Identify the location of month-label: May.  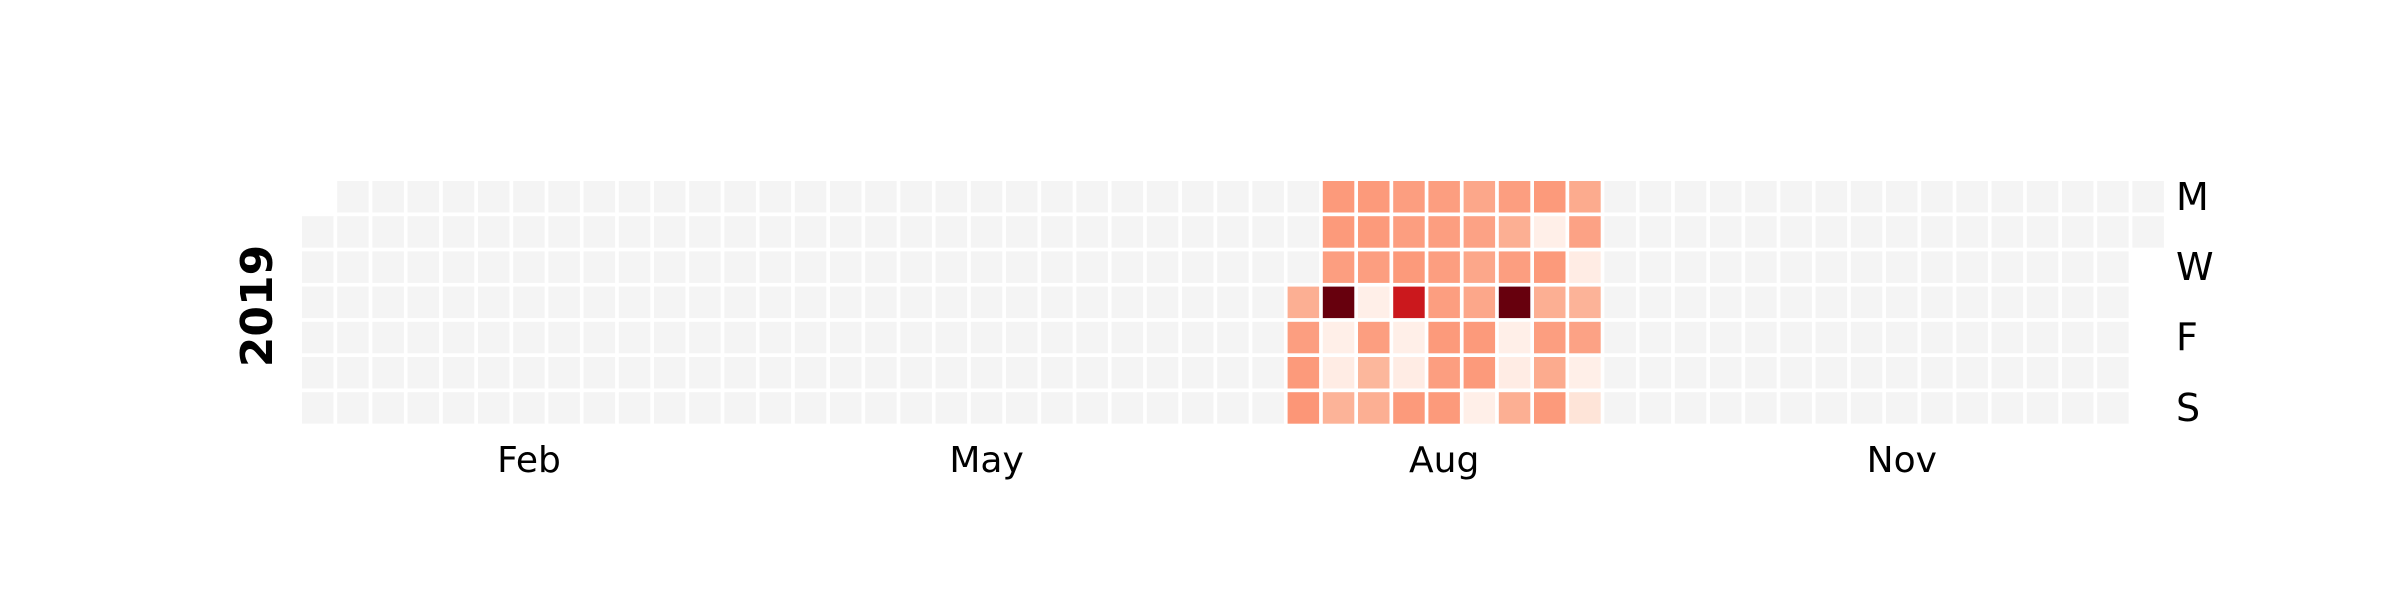
(986, 460).